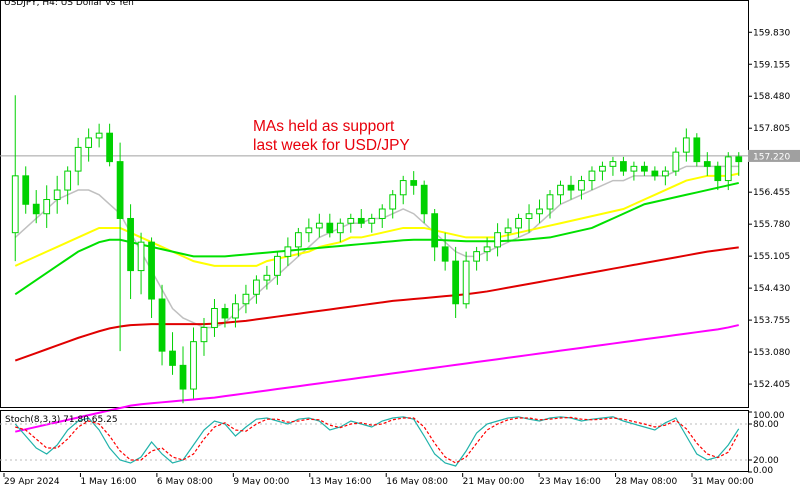 The image size is (800, 489). I want to click on time-axis-label: 6 May 08:00, so click(185, 481).